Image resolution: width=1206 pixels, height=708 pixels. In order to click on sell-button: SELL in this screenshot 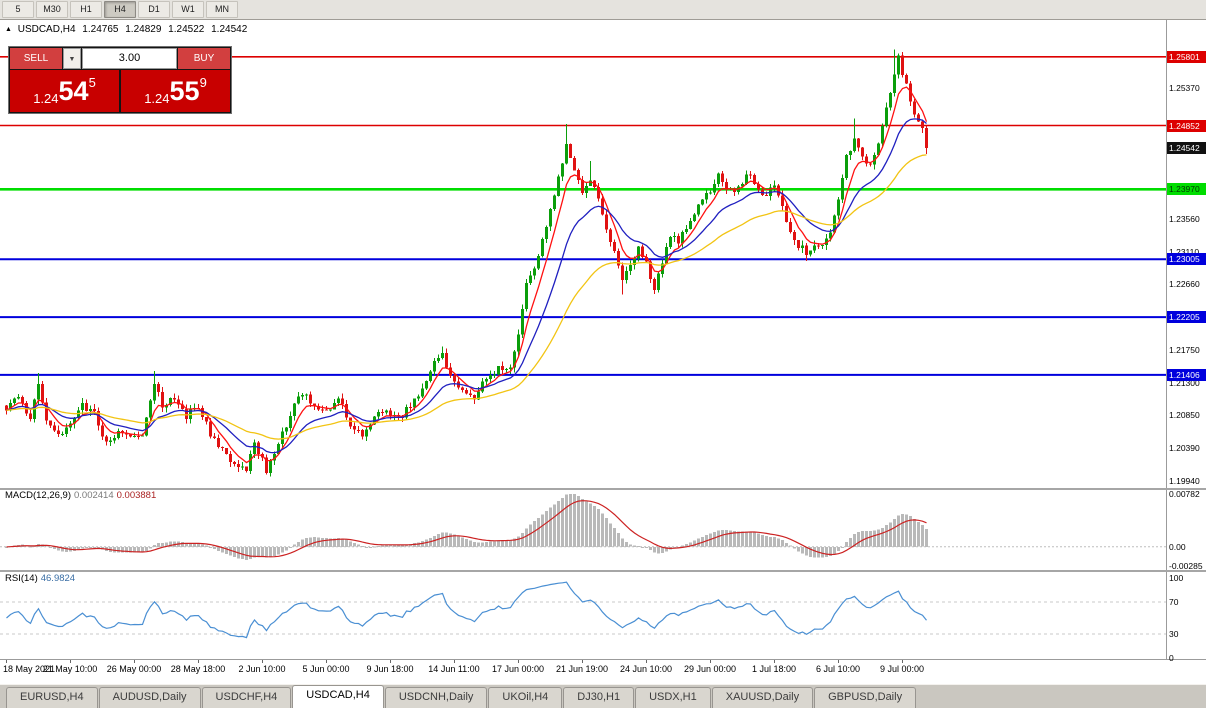, I will do `click(36, 58)`.